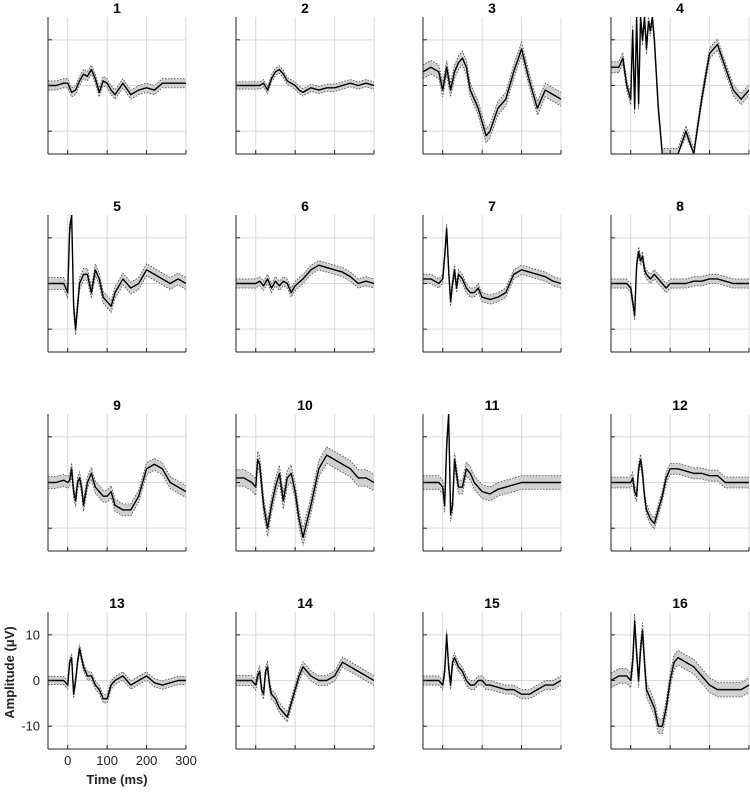  Describe the element at coordinates (680, 8) in the screenshot. I see `panel-title: 4` at that location.